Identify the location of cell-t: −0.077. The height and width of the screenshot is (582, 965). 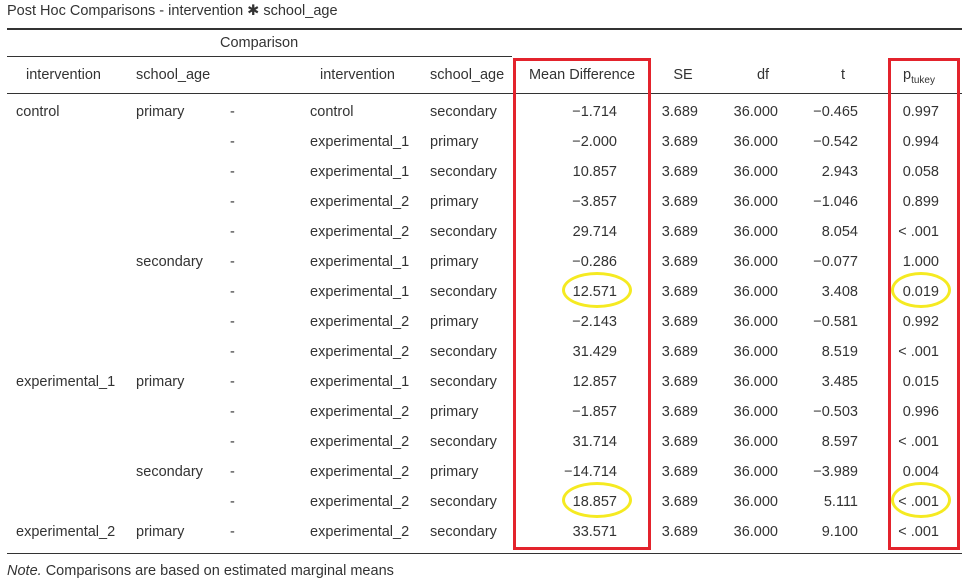
(835, 262).